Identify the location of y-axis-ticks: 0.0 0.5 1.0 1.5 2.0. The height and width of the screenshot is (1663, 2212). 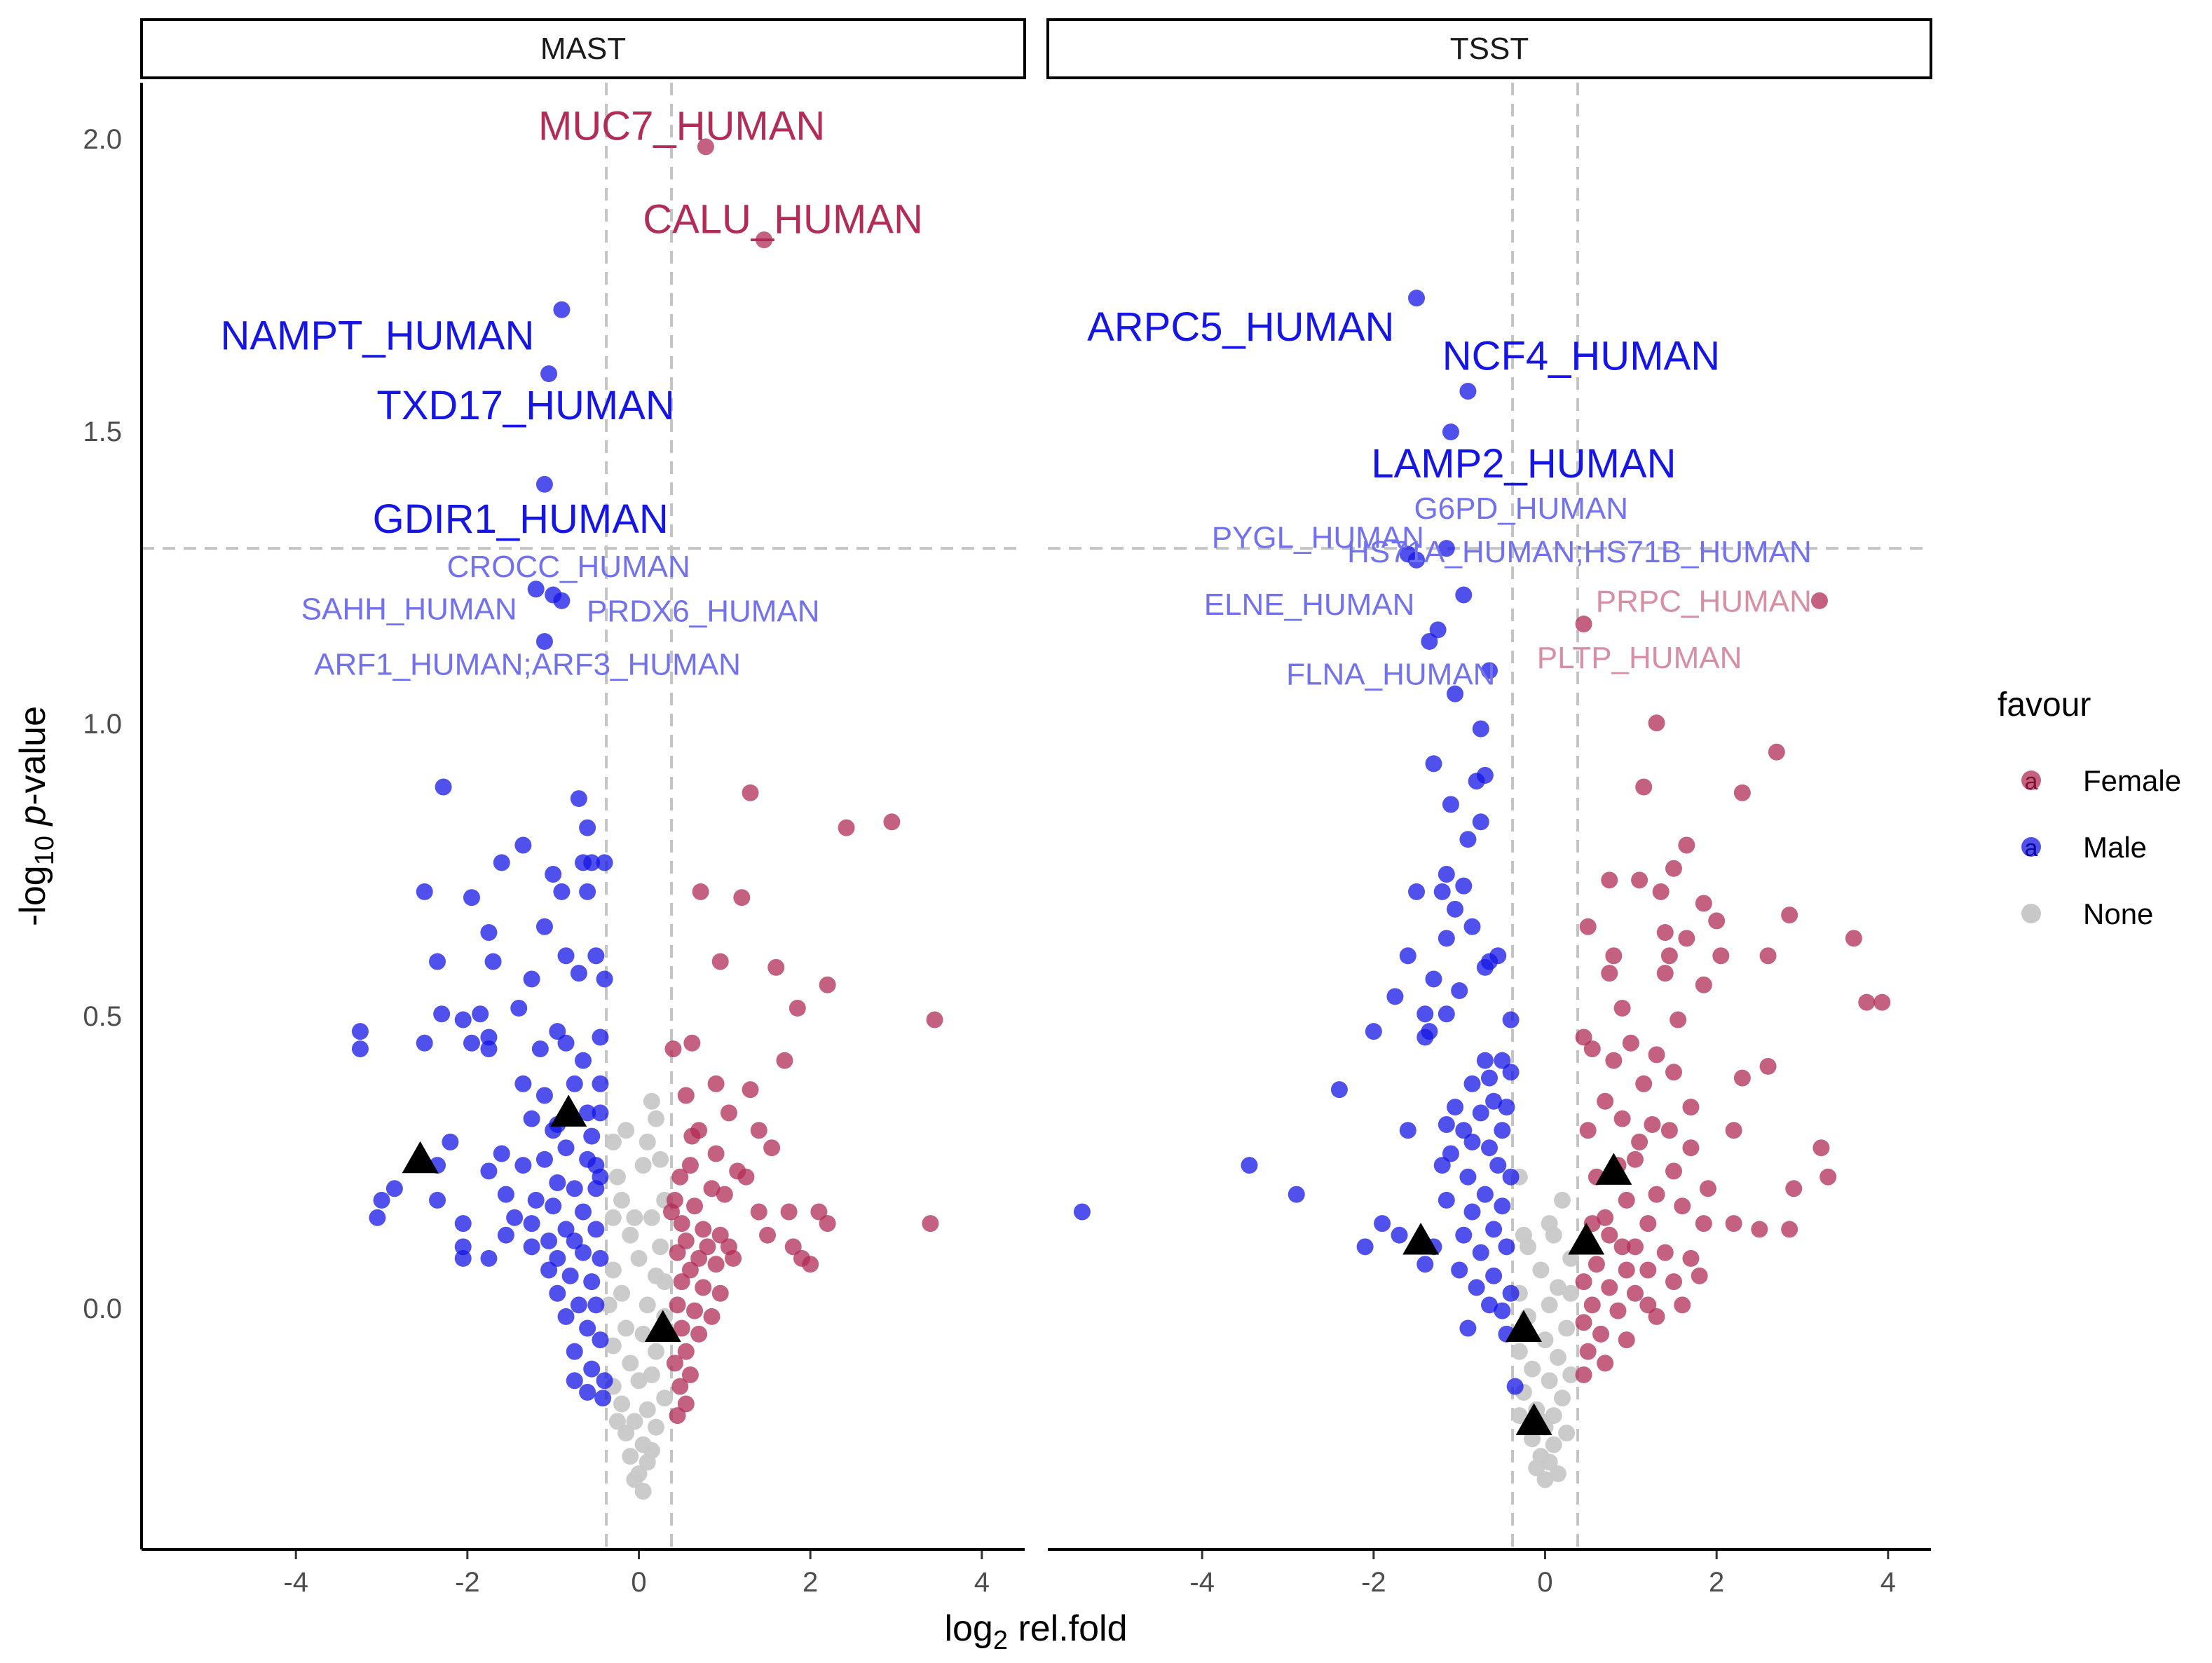
(103, 724).